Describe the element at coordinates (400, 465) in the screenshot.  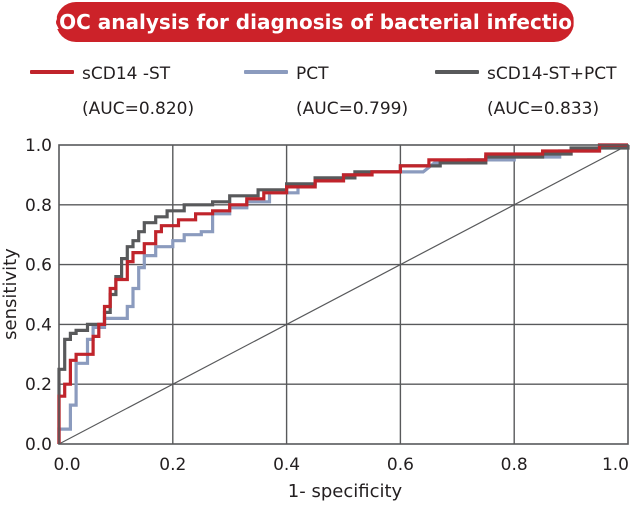
I see `x-tick-label: 0.6` at that location.